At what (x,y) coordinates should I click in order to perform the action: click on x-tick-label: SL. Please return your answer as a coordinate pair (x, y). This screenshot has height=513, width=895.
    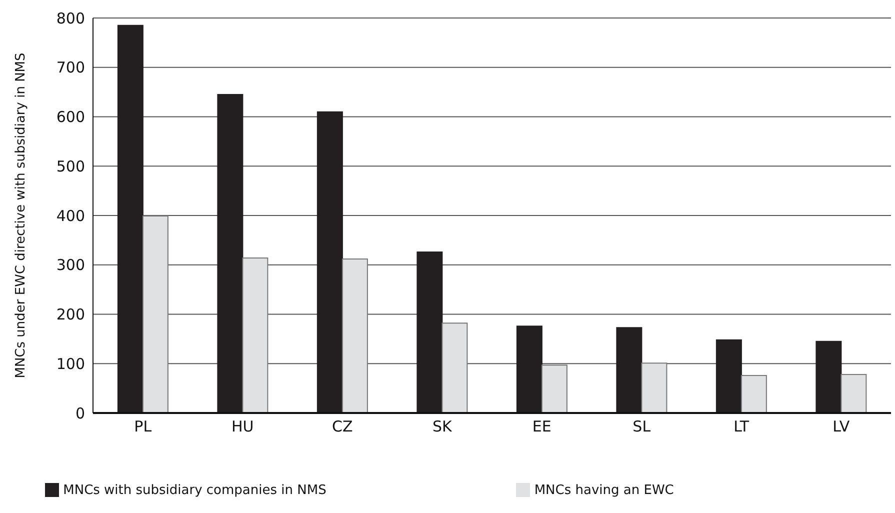
    Looking at the image, I should click on (642, 427).